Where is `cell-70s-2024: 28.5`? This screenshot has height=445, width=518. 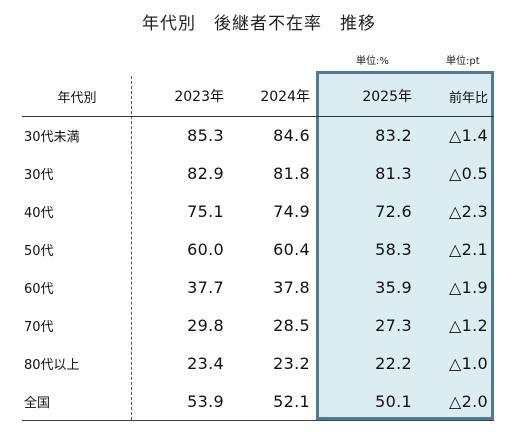
cell-70s-2024: 28.5 is located at coordinates (291, 325).